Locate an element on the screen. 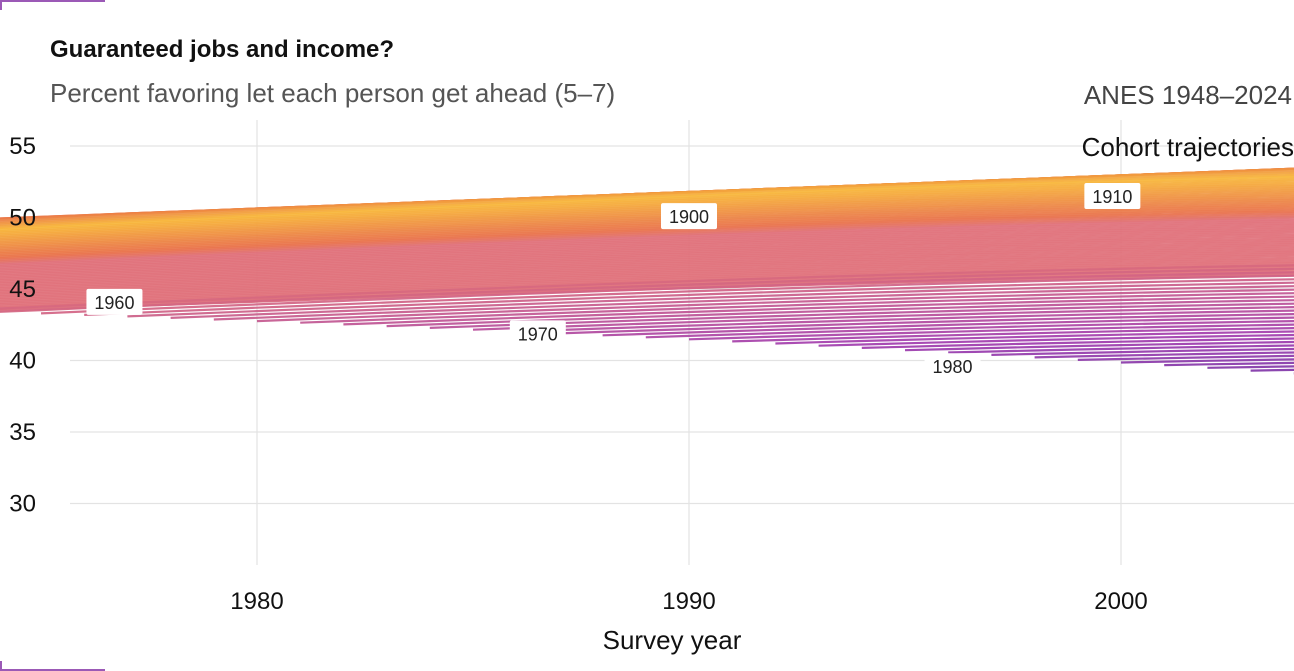  cohort-line-1965 is located at coordinates (840, 313).